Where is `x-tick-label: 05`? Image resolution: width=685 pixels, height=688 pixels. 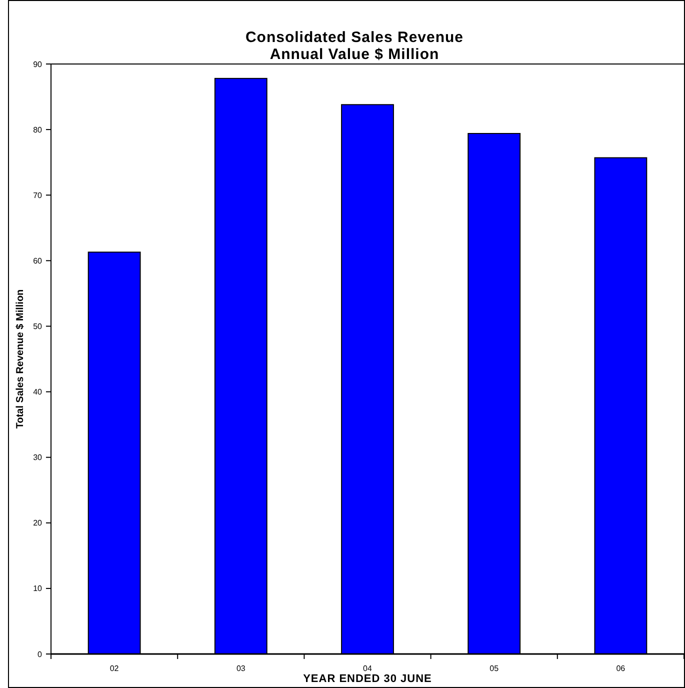
x-tick-label: 05 is located at coordinates (495, 668).